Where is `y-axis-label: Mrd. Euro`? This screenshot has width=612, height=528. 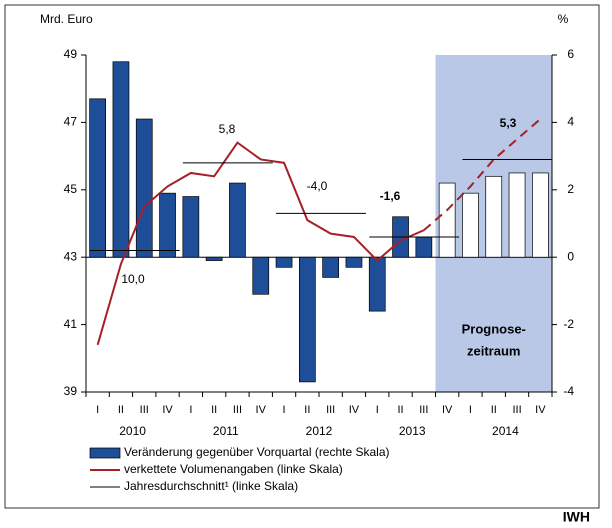
y-axis-label: Mrd. Euro is located at coordinates (66, 19).